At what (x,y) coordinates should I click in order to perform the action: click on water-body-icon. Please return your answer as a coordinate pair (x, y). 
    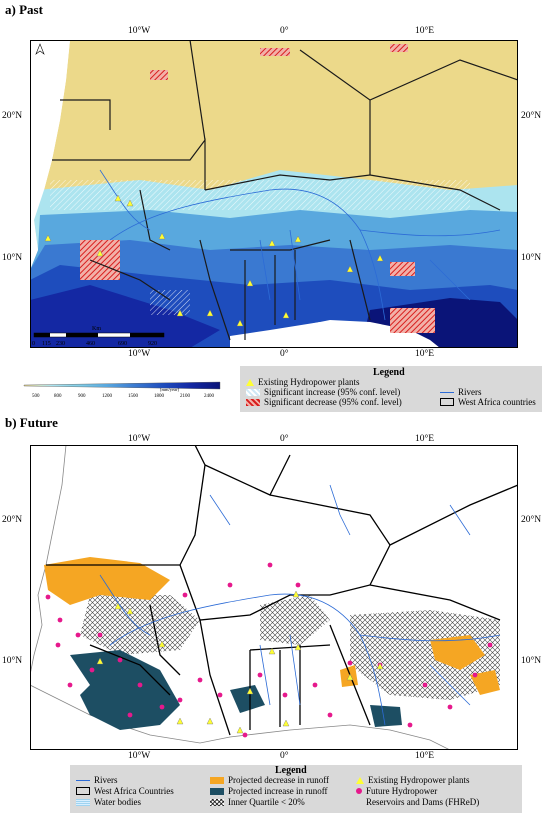
    Looking at the image, I should click on (83, 802).